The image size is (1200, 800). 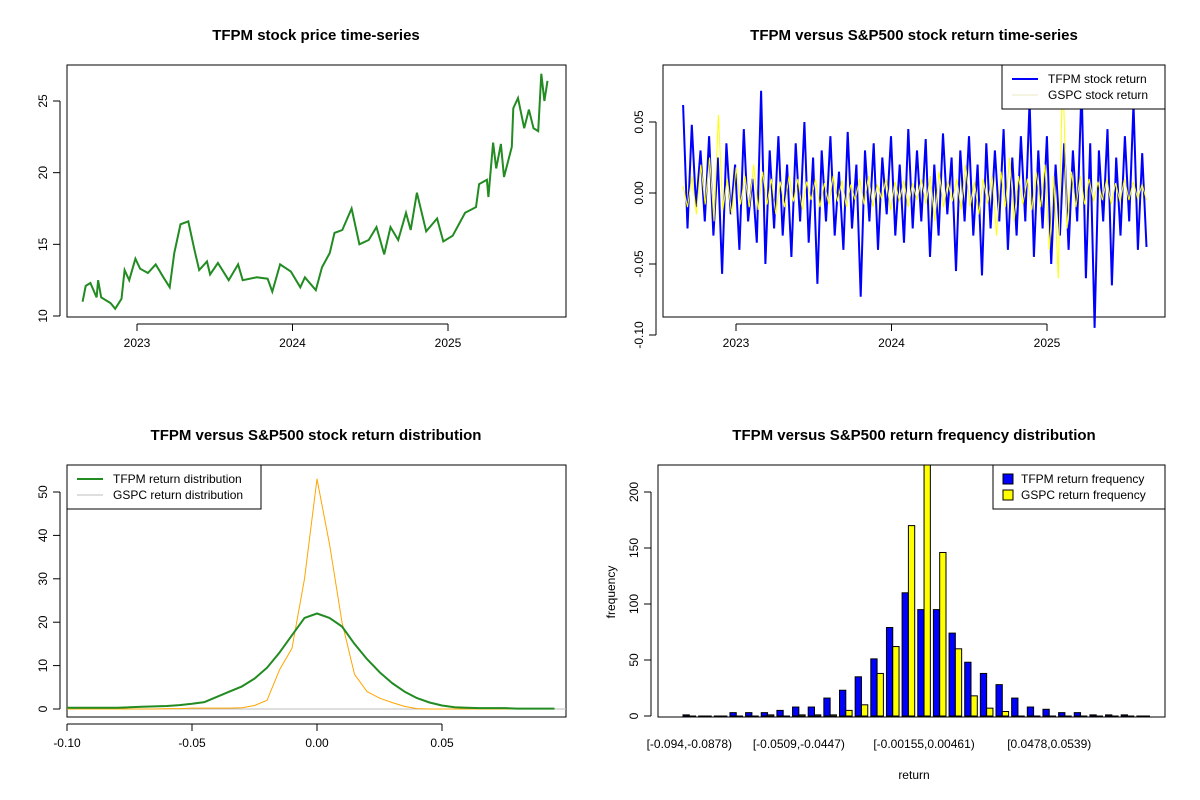 What do you see at coordinates (634, 492) in the screenshot?
I see `frequency-y-tick-label: 200` at bounding box center [634, 492].